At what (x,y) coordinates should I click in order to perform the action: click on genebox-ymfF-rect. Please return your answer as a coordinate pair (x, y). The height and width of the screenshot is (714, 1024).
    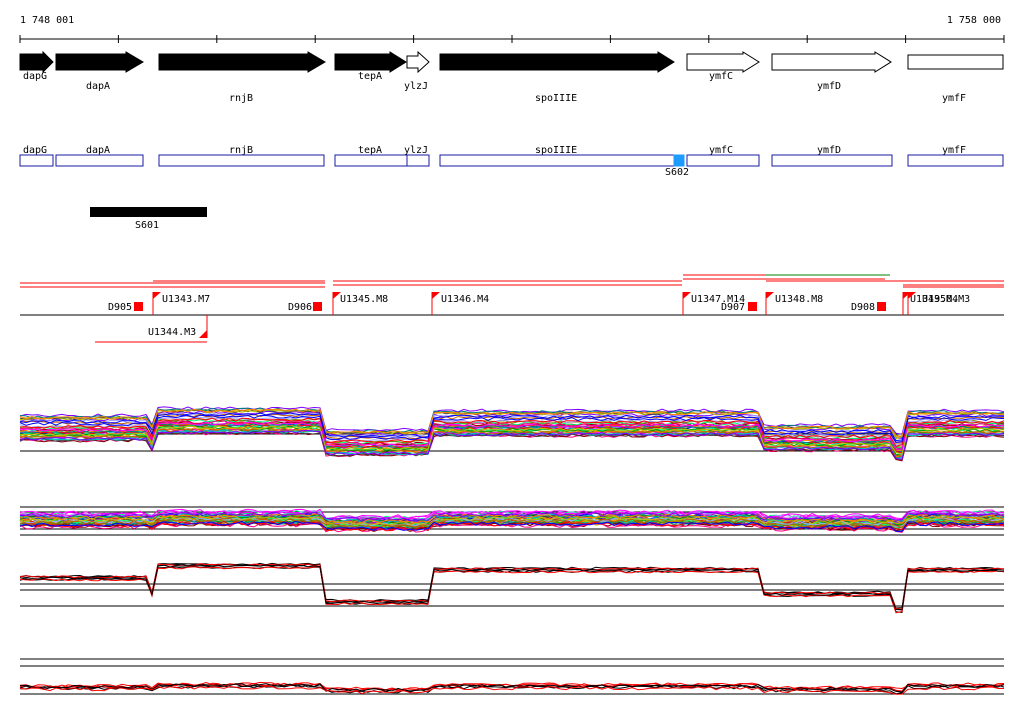
    Looking at the image, I should click on (955, 160).